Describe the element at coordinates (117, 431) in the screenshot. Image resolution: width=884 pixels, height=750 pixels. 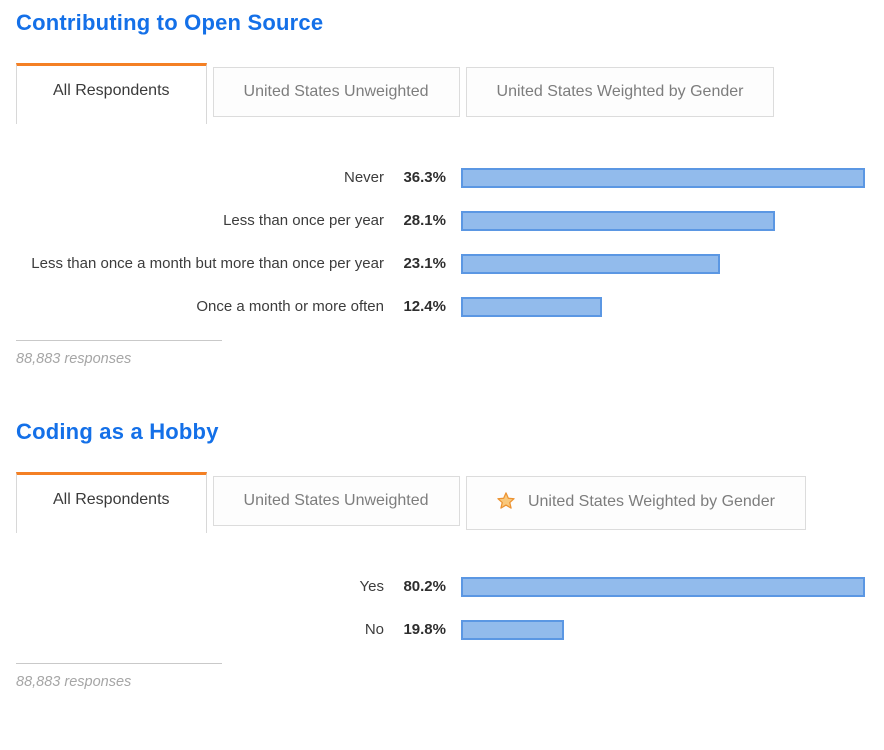
I see `section-title: Coding as a Hobby` at that location.